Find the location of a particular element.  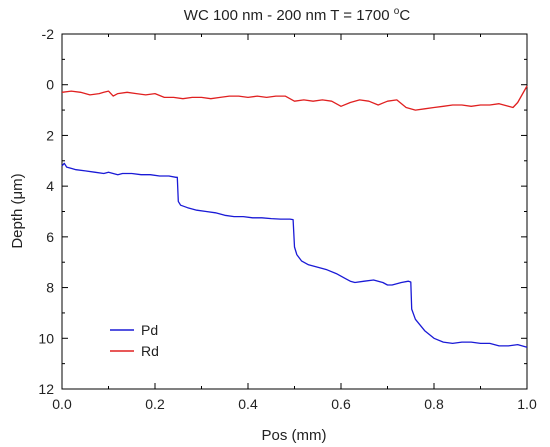

x-tick-label: 0.4 is located at coordinates (248, 404).